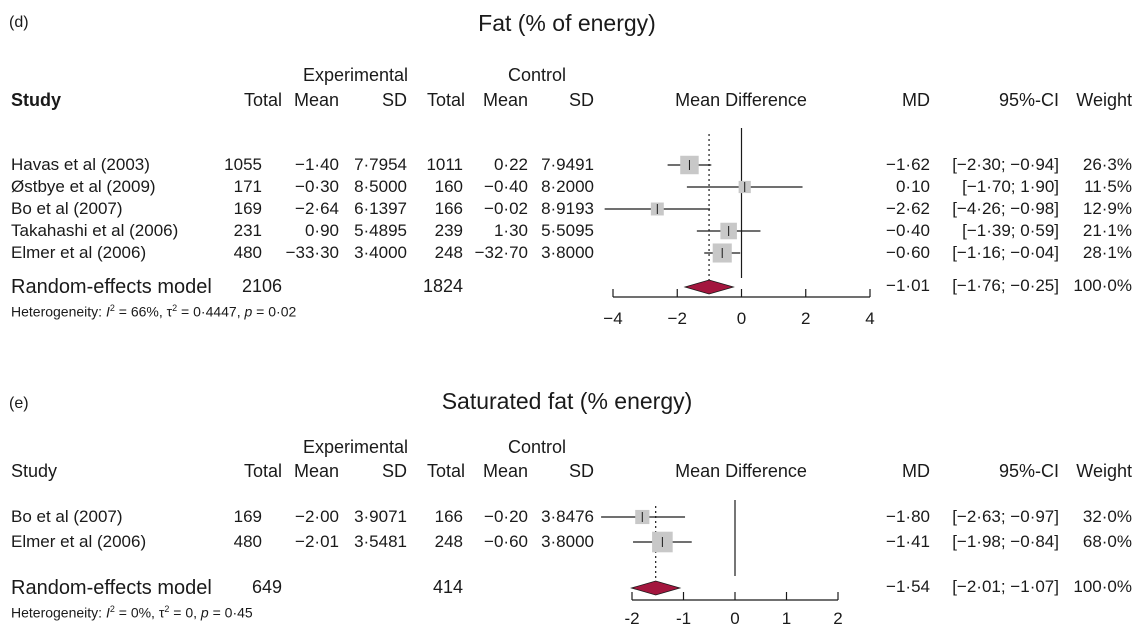 This screenshot has width=1134, height=640. Describe the element at coordinates (136, 612) in the screenshot. I see `heterogeneity-part: = 0%,` at that location.